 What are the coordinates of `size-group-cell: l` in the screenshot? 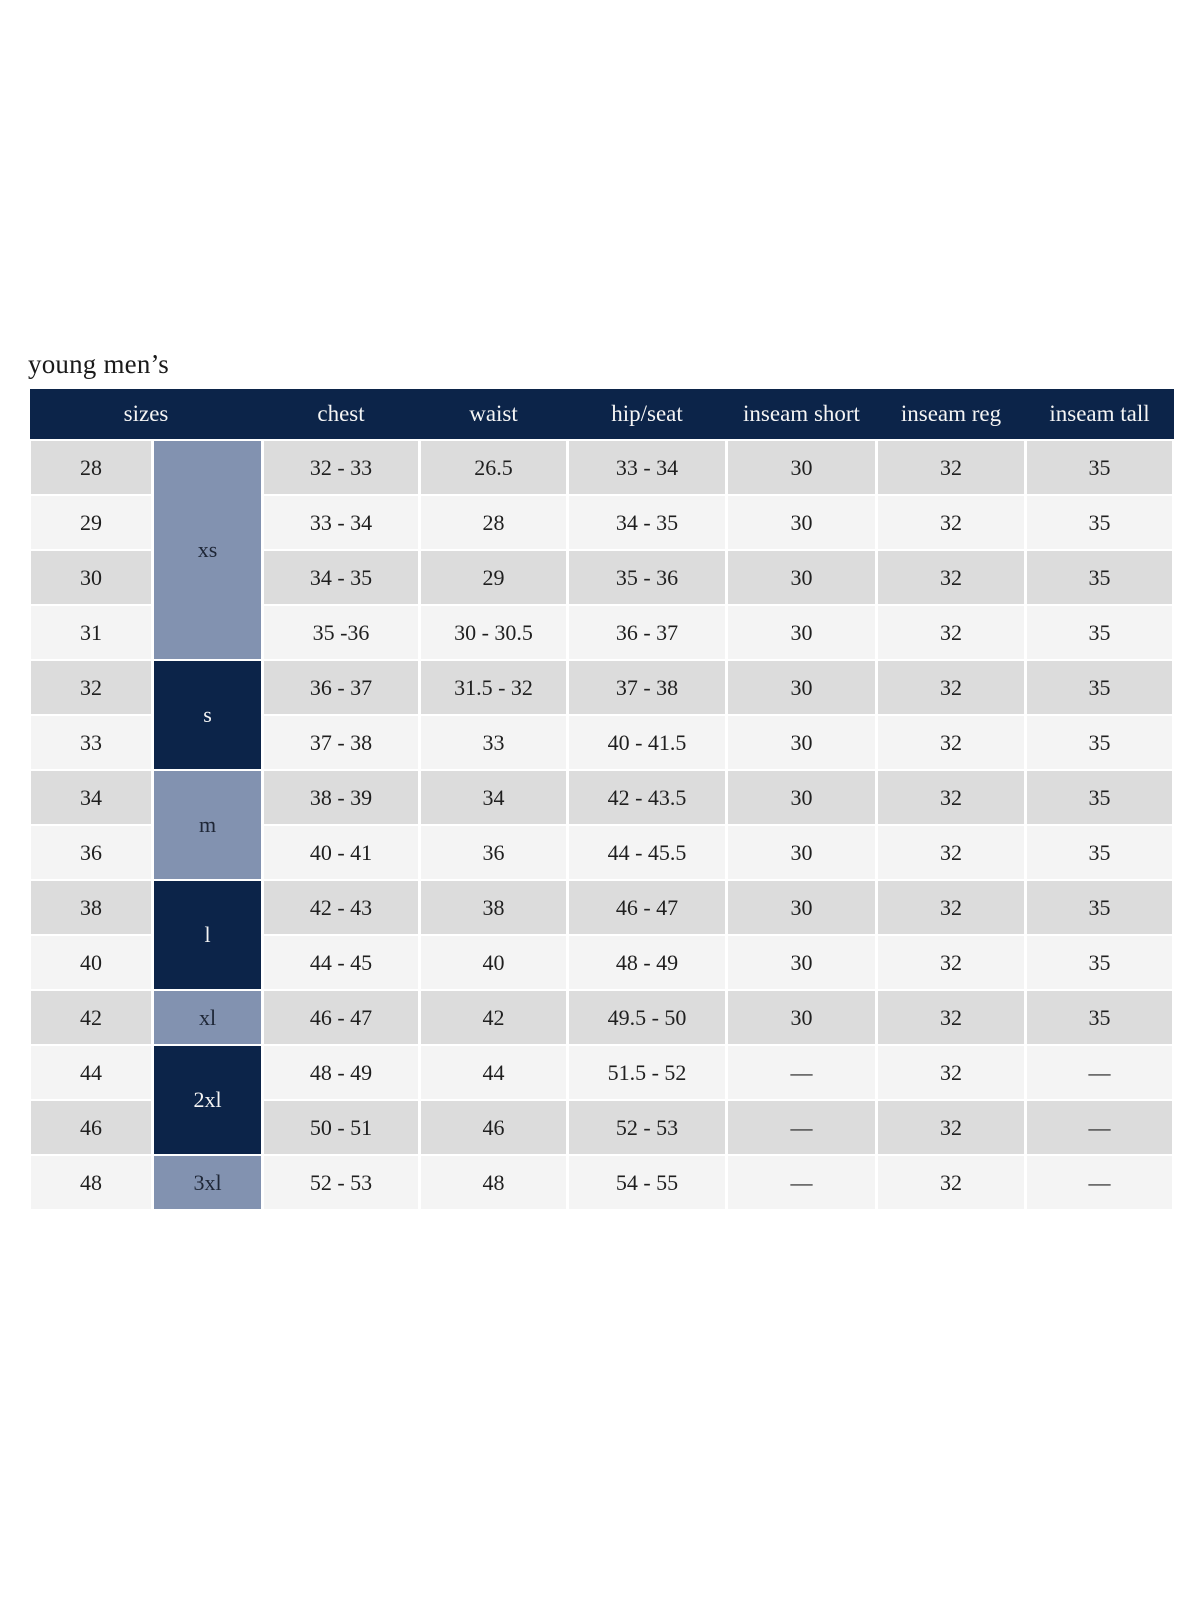 It's located at (207, 935).